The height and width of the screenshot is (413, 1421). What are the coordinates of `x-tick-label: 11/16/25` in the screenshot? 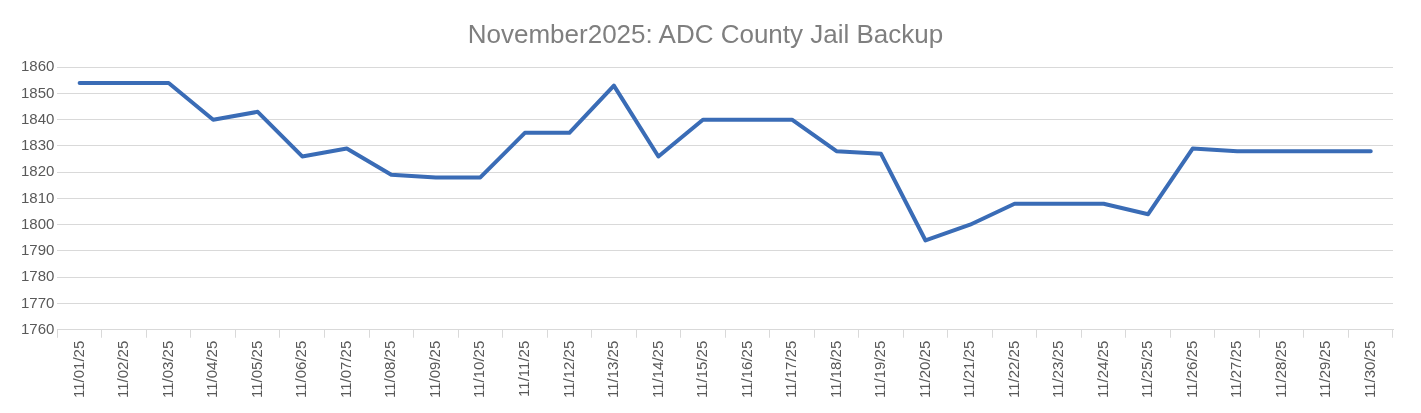 It's located at (746, 369).